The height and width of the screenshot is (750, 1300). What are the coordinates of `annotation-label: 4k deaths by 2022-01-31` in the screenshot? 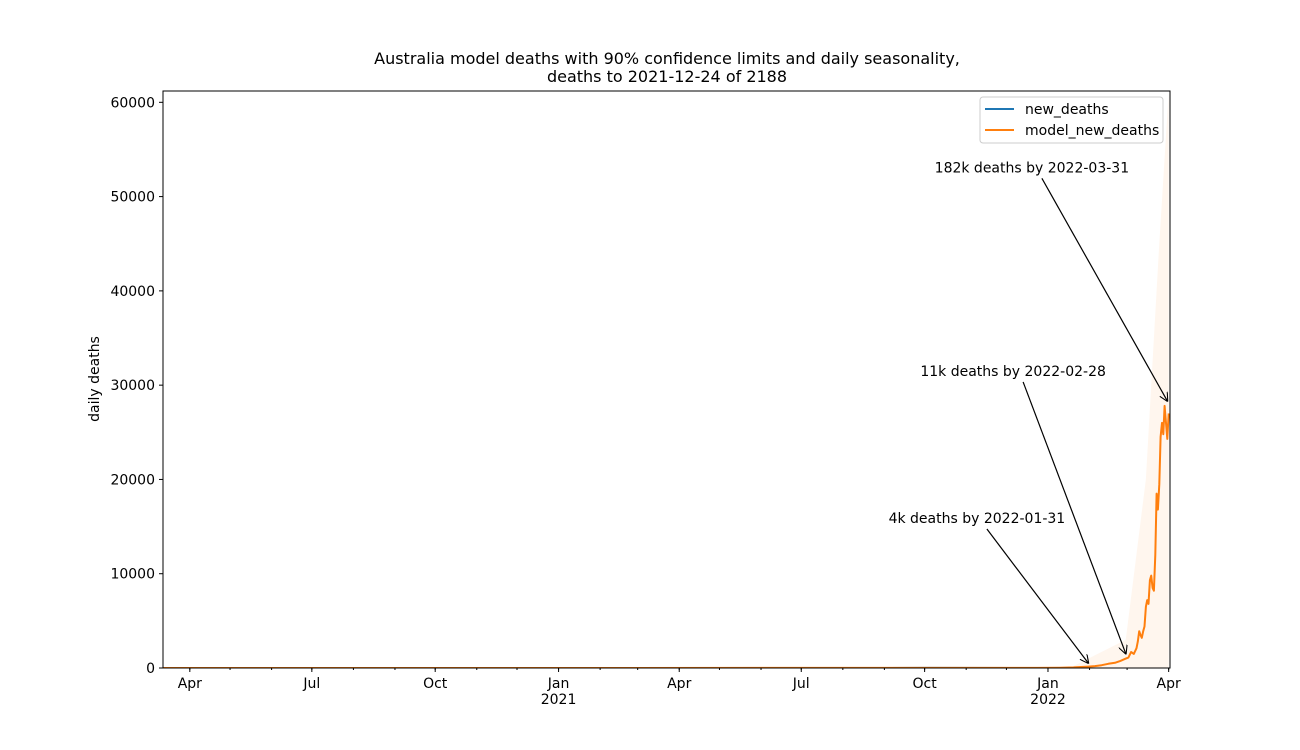 It's located at (977, 519).